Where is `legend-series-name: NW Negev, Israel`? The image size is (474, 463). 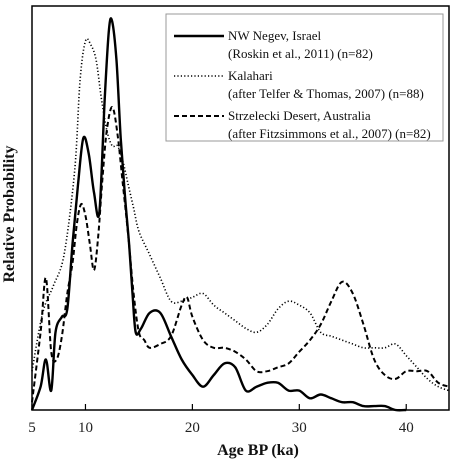
legend-series-name: NW Negev, Israel is located at coordinates (275, 35).